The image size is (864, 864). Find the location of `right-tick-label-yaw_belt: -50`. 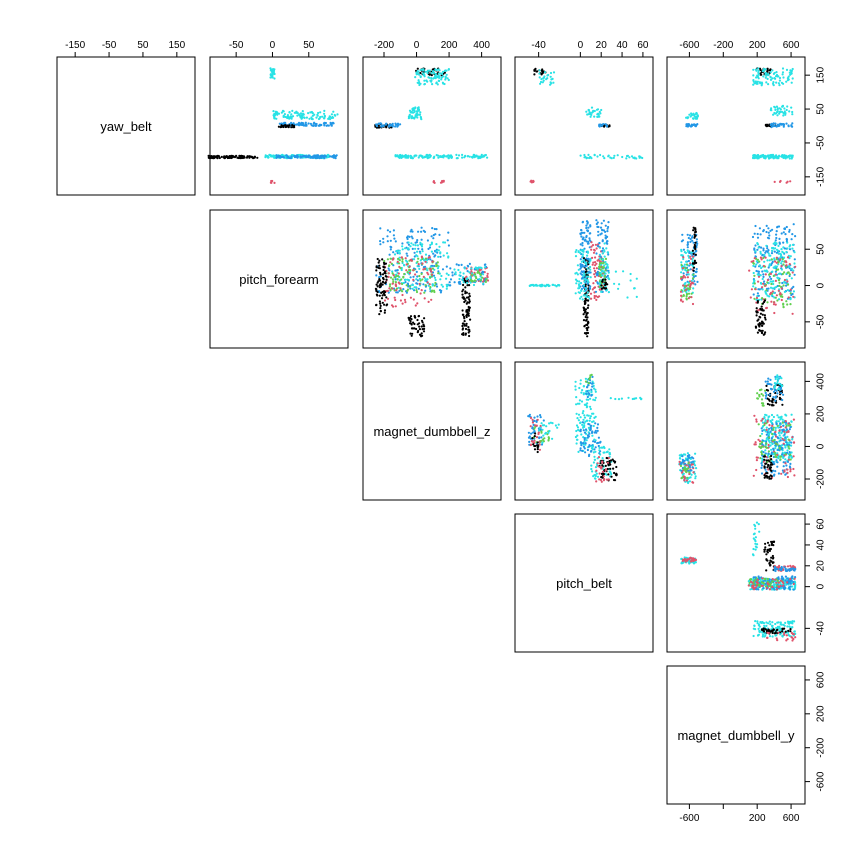

right-tick-label-yaw_belt: -50 is located at coordinates (821, 142).